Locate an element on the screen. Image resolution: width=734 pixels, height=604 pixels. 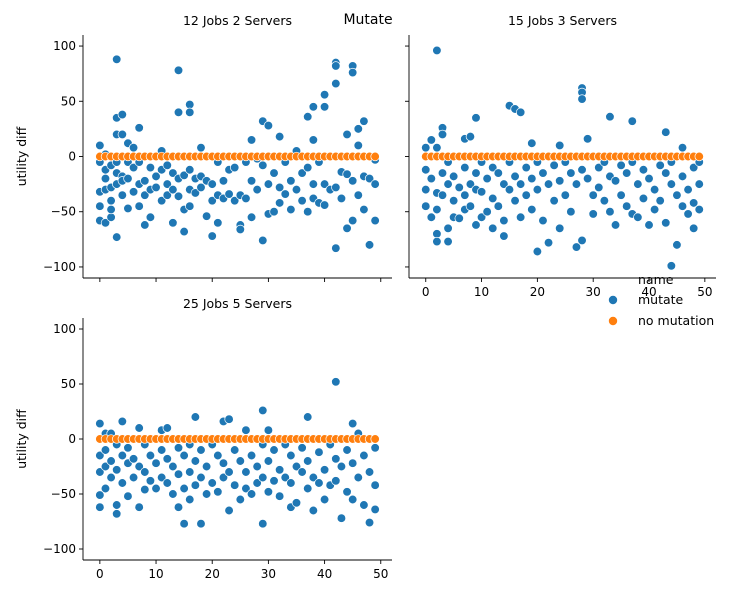
legend-title: name is located at coordinates (656, 279).